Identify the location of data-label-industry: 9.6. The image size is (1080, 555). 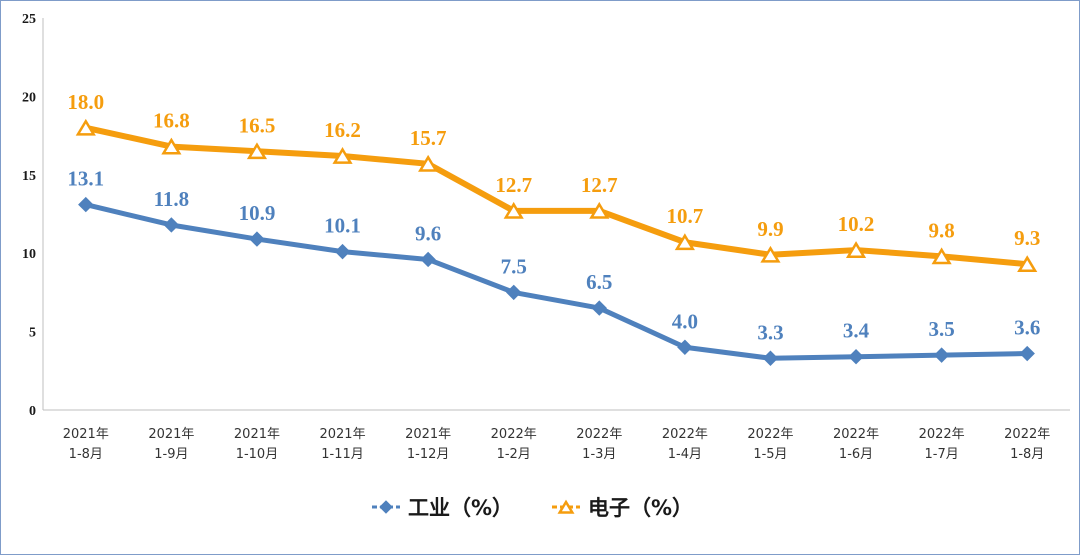
(428, 233).